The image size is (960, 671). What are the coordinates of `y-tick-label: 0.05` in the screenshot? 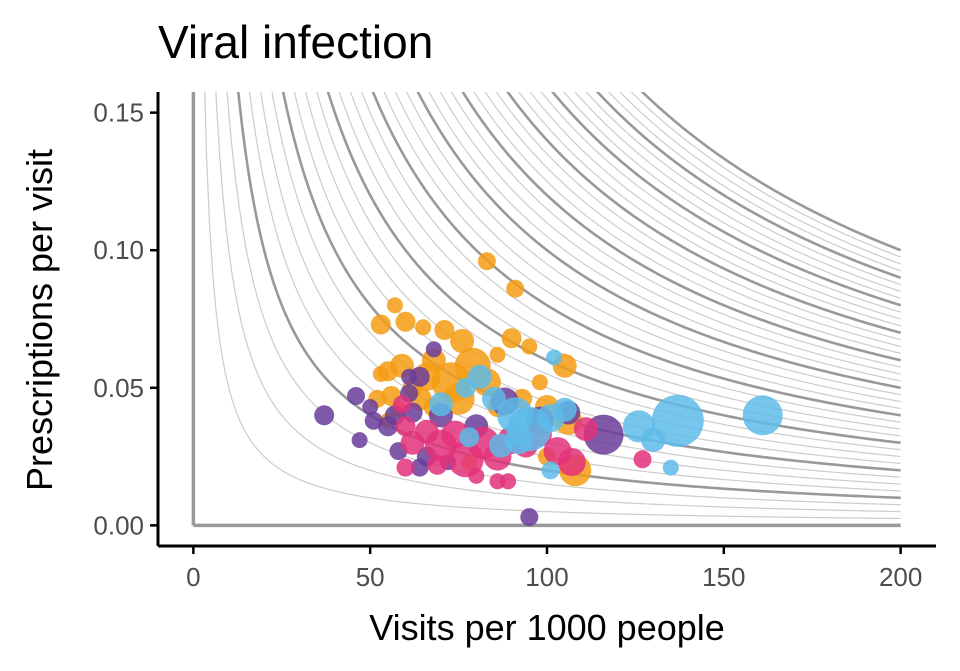 It's located at (118, 388).